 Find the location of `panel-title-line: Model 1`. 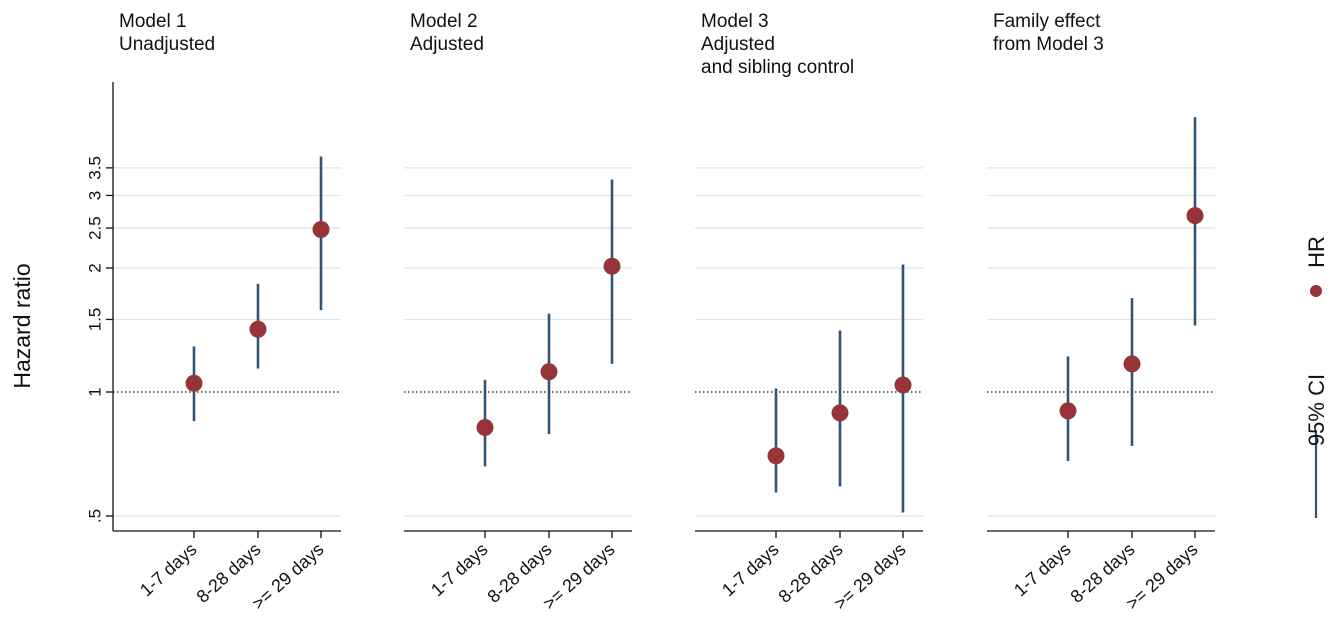

panel-title-line: Model 1 is located at coordinates (153, 21).